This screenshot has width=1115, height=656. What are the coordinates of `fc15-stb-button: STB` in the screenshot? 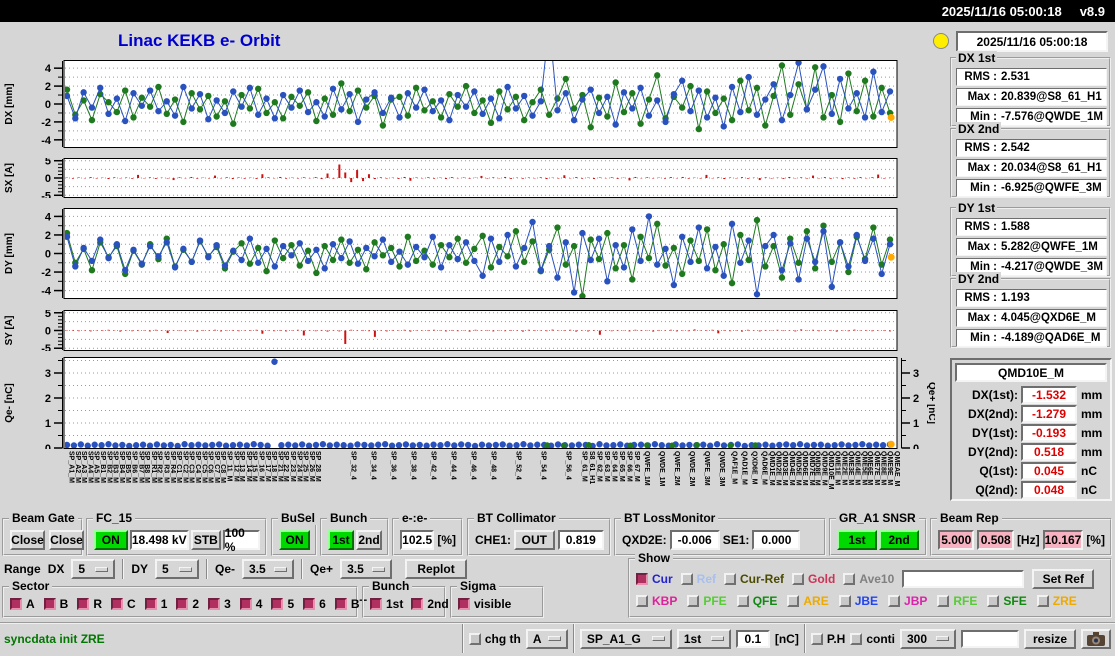 It's located at (205, 540).